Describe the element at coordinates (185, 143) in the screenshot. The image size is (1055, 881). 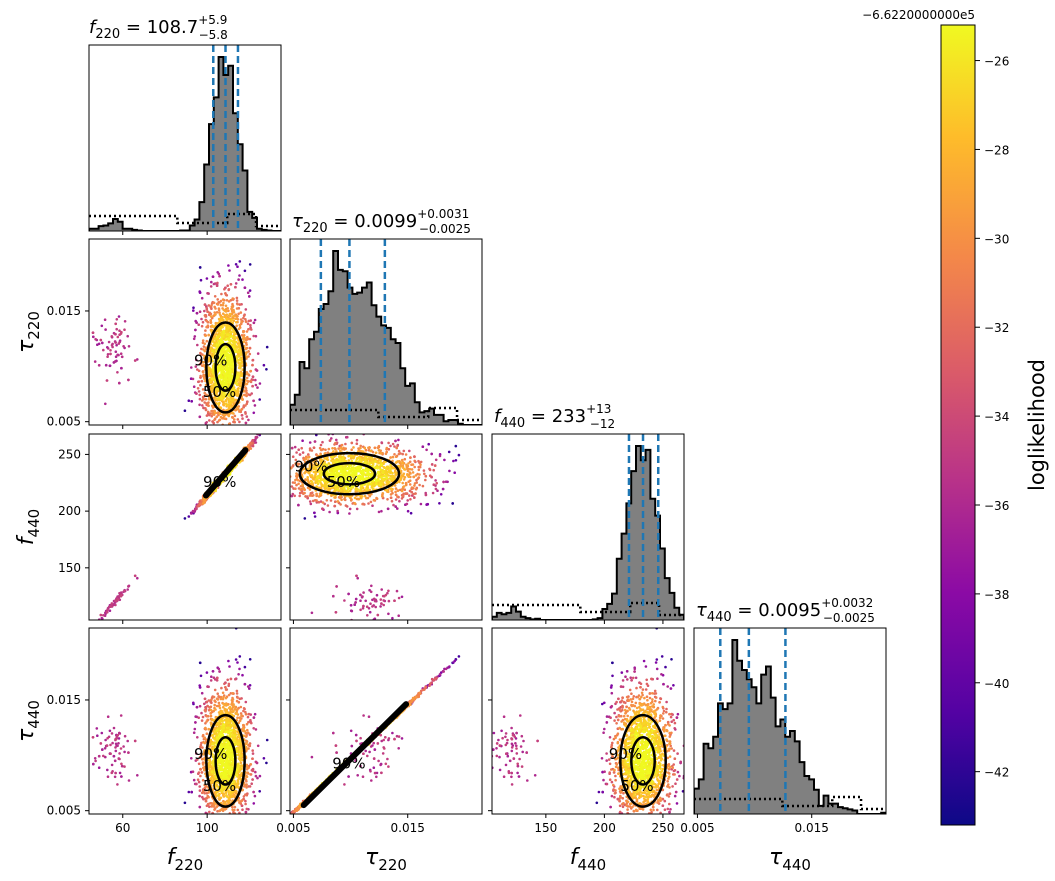
I see `histogram-outline-f220` at that location.